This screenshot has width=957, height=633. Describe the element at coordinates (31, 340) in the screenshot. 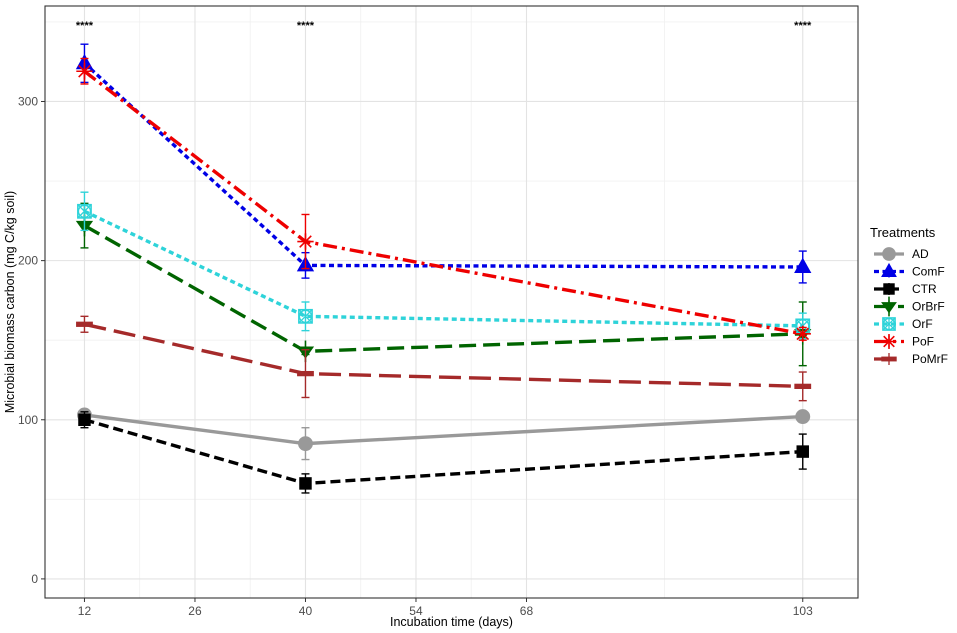

I see `y-axis: 0 100 200 300` at that location.